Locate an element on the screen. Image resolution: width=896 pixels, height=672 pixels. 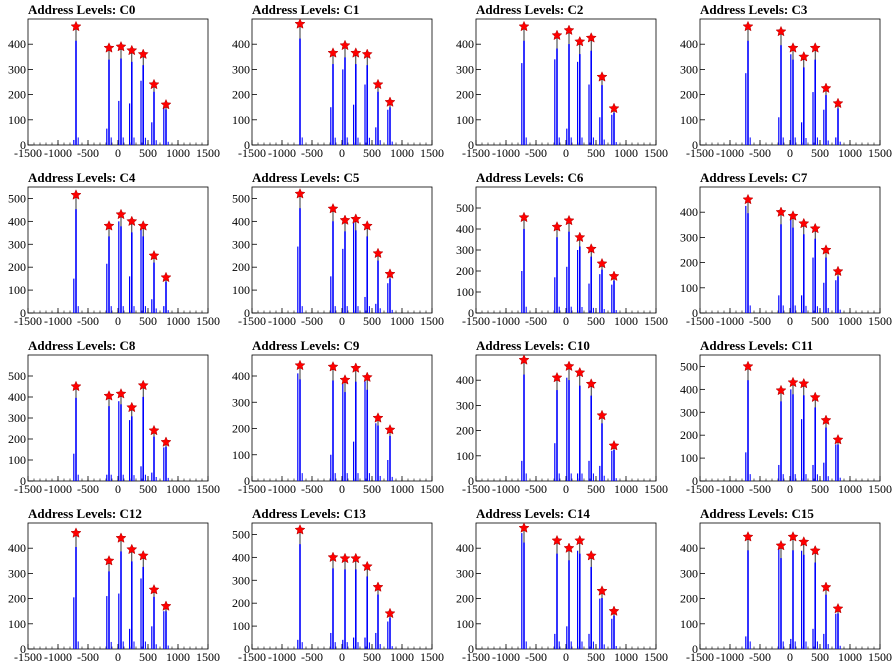
panel-title: Address Levels: C8 is located at coordinates (82, 345).